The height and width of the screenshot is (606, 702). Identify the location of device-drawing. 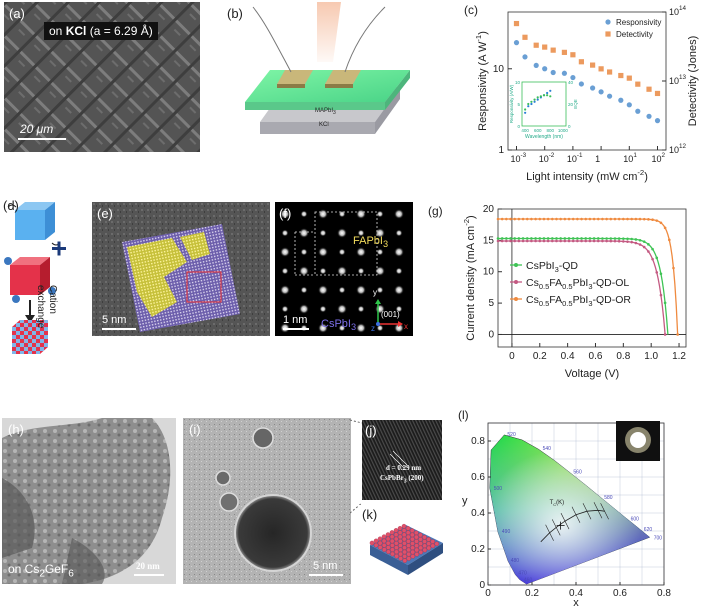
(327, 68).